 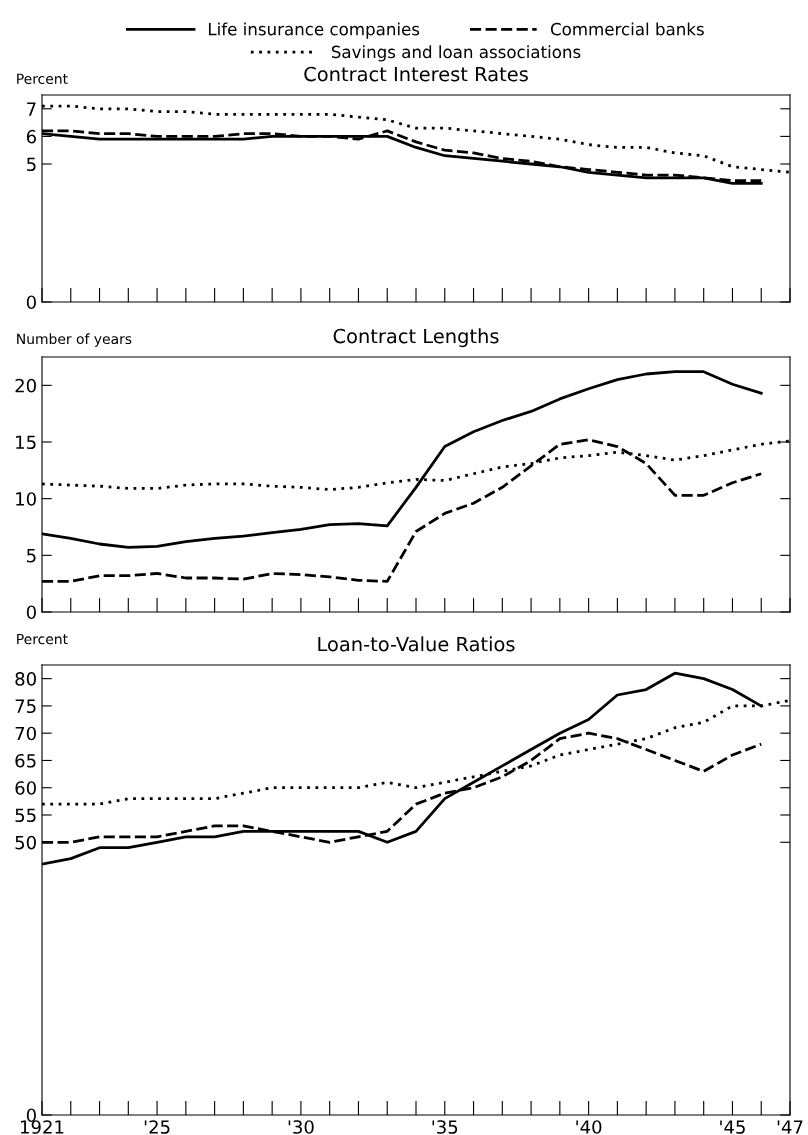 I want to click on x-tick-label: '30, so click(x=301, y=1127).